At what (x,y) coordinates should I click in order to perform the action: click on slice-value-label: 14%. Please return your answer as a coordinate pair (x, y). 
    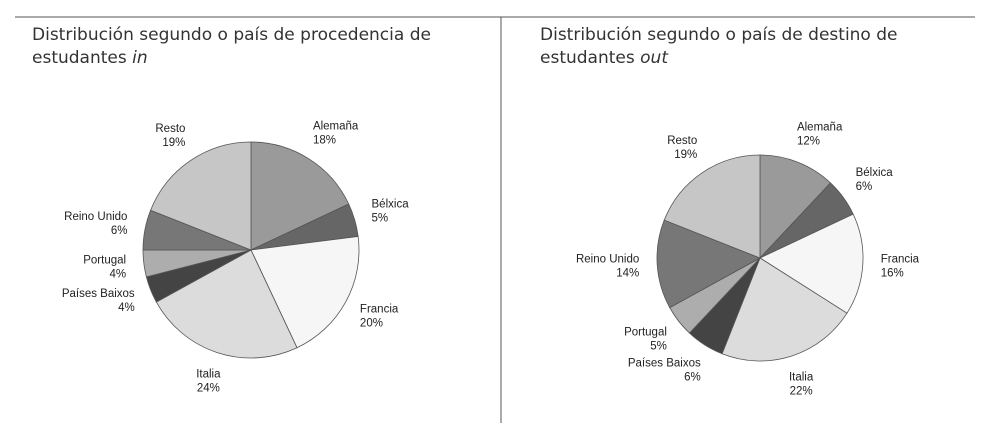
    Looking at the image, I should click on (627, 273).